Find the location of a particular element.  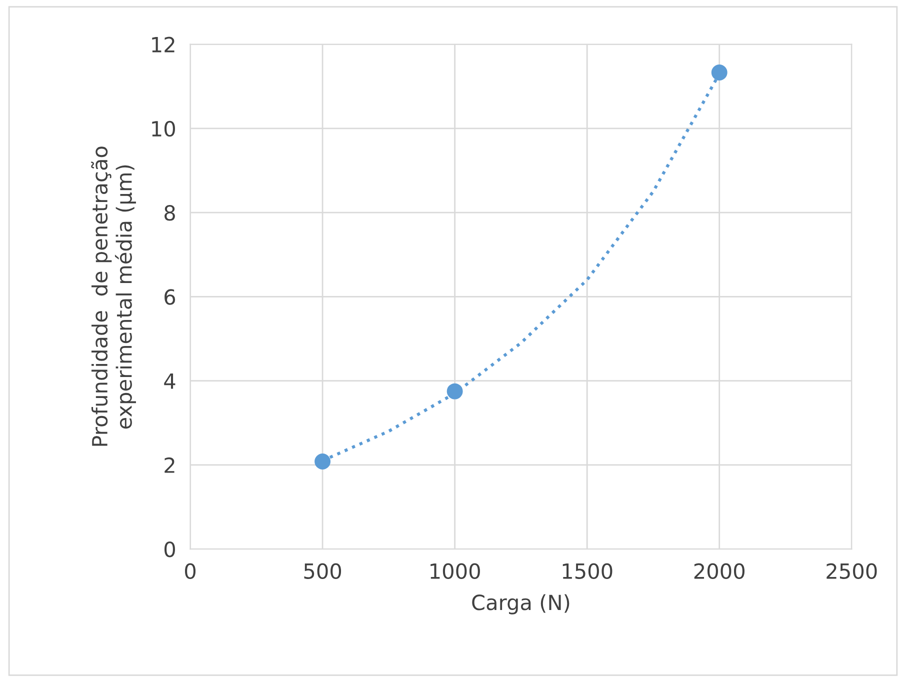

x-tick-label: 1000 is located at coordinates (455, 571).